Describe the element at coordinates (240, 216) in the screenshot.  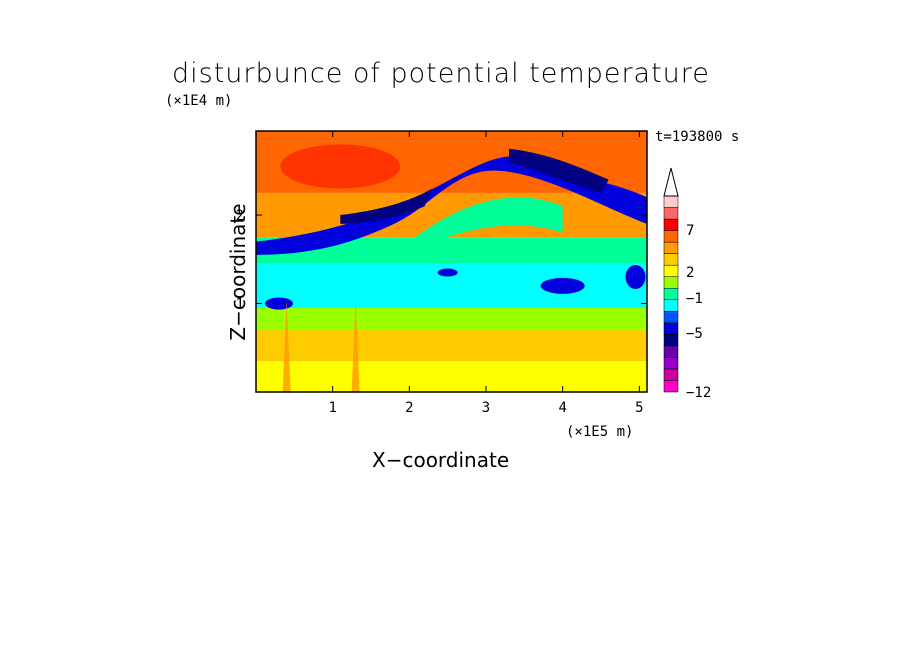
I see `y-tick-label: 2` at that location.